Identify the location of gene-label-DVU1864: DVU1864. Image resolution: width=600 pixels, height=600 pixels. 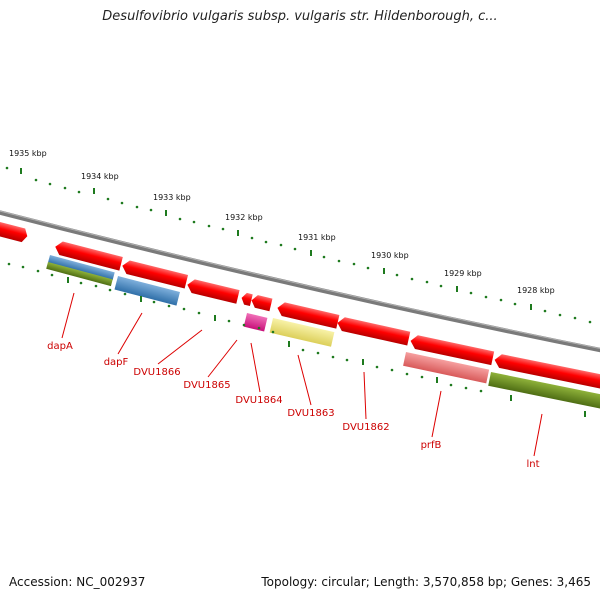
(258, 400).